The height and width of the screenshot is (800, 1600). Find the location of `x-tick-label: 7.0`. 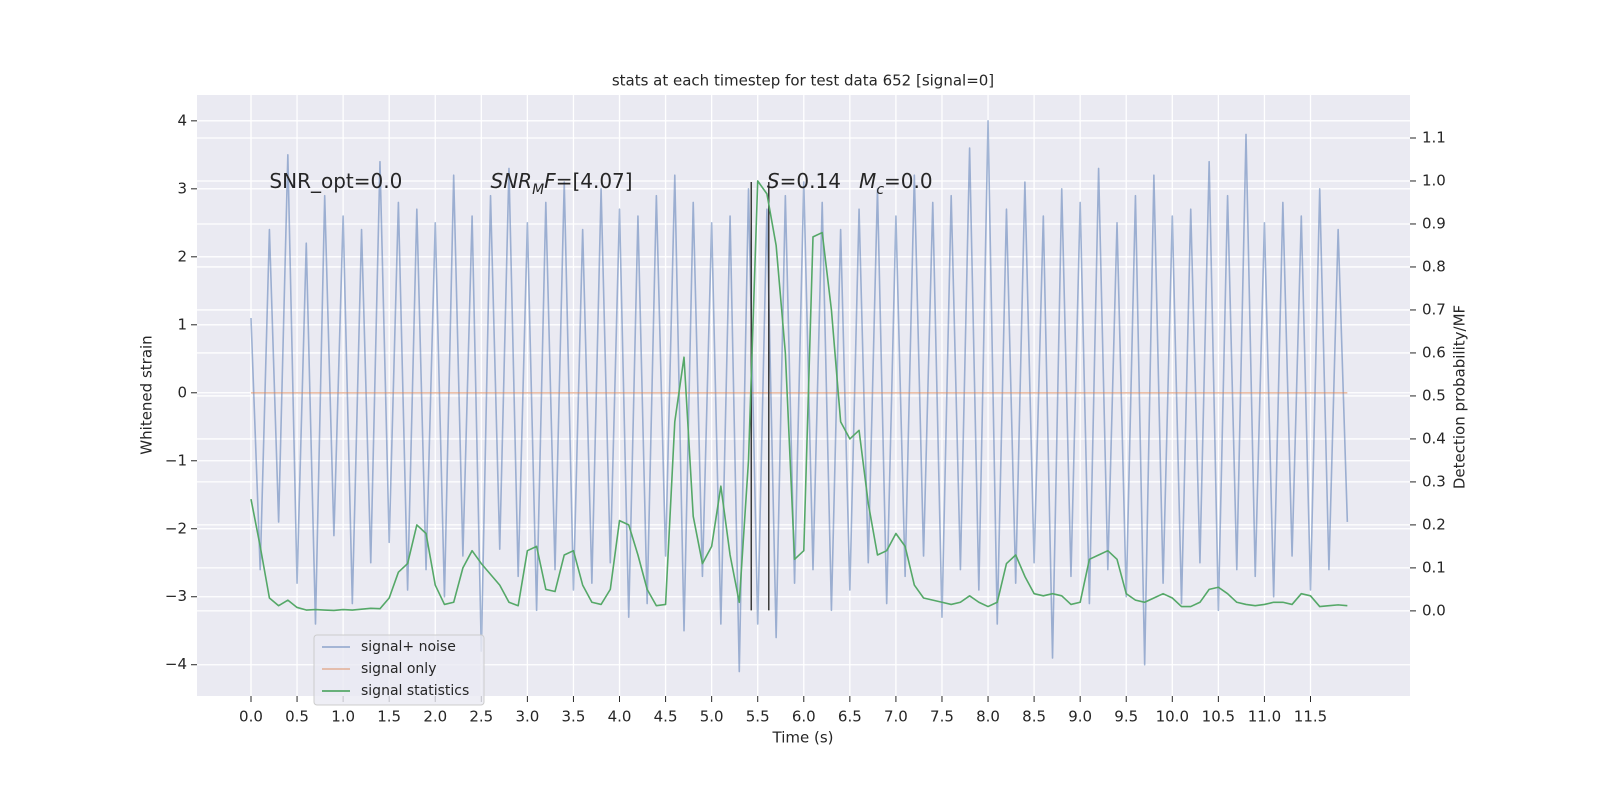

x-tick-label: 7.0 is located at coordinates (896, 717).